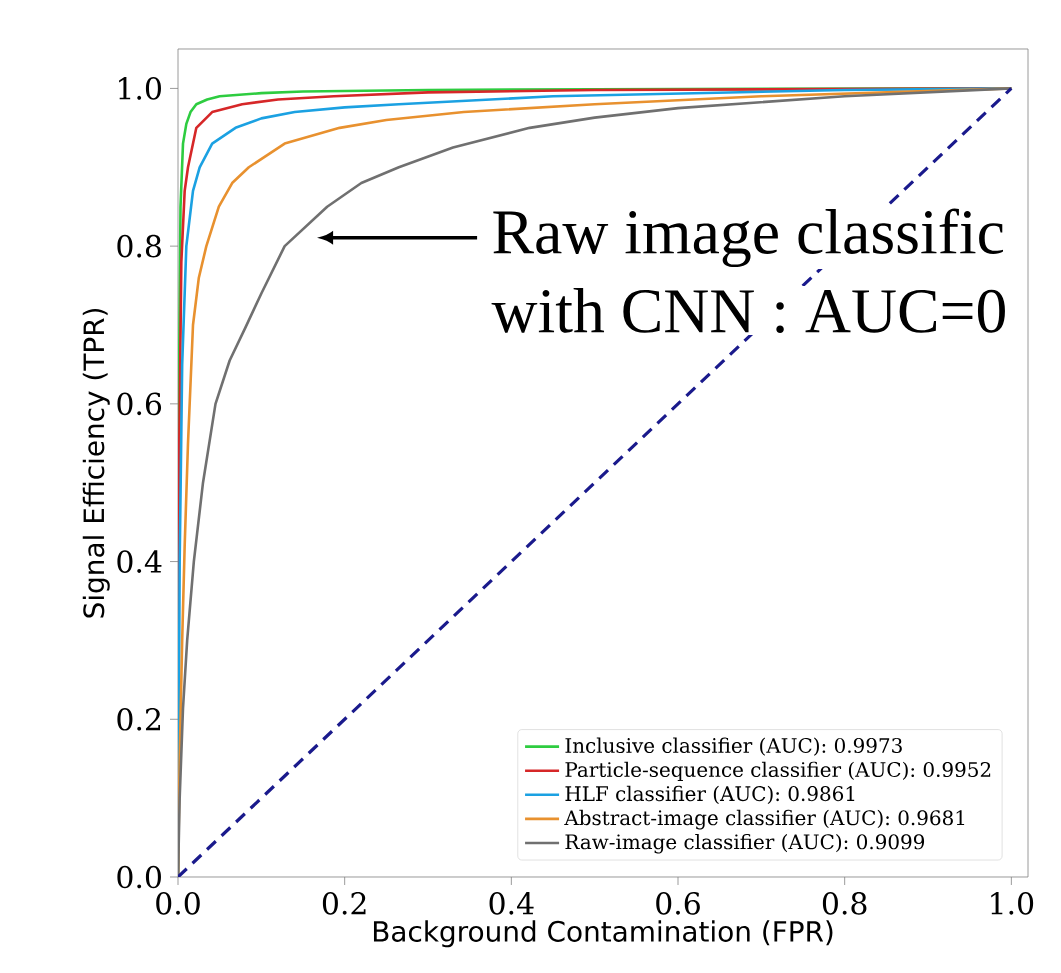 The height and width of the screenshot is (973, 1061). What do you see at coordinates (778, 771) in the screenshot?
I see `legend-label: Particle-sequence classifier (AUC): 0.9952` at bounding box center [778, 771].